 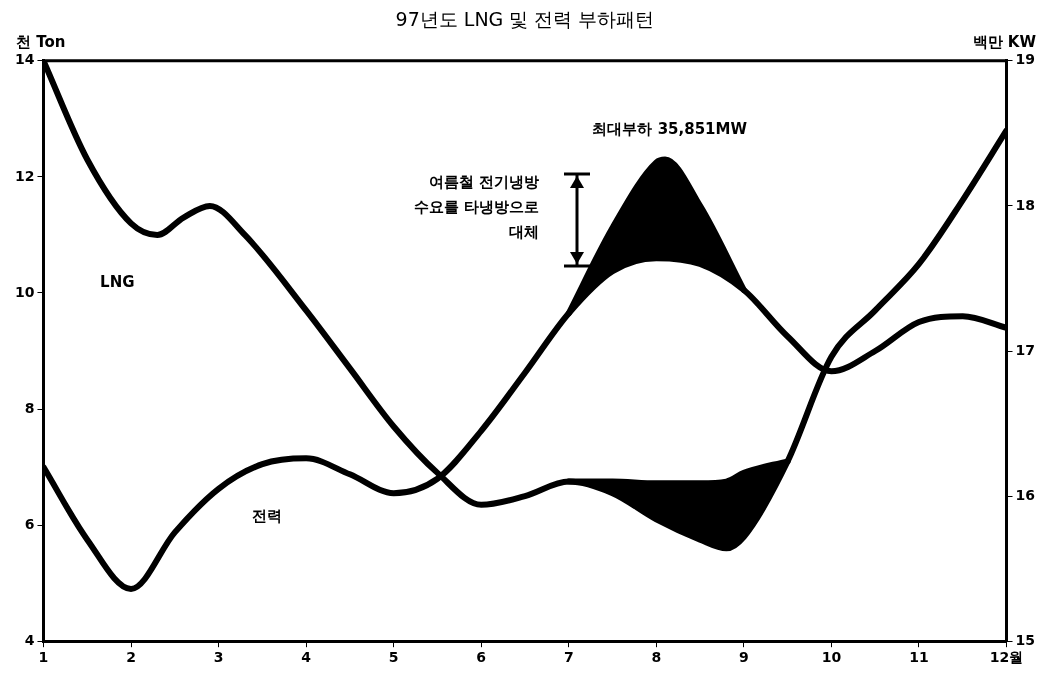 I want to click on y2-axis-title: 백만 KW, so click(x=1004, y=42).